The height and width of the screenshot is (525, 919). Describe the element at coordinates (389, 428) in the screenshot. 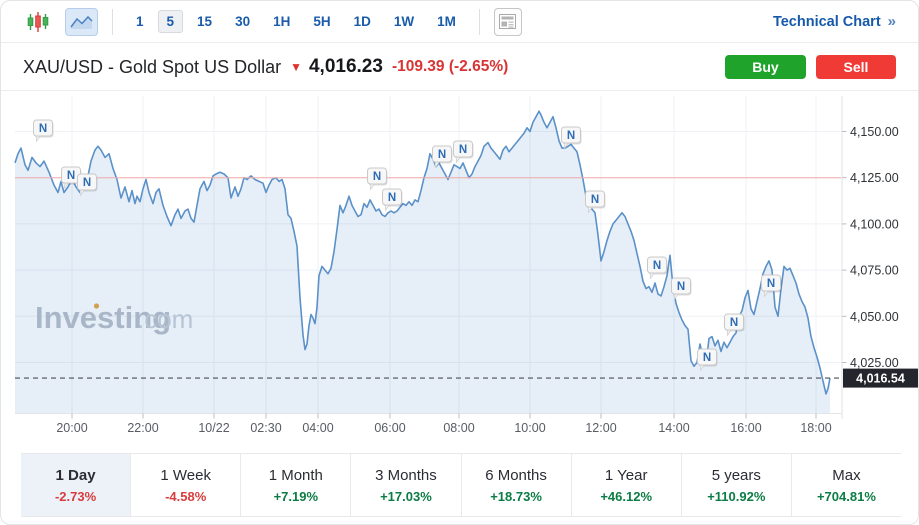

I see `svg-text: 06:00` at that location.